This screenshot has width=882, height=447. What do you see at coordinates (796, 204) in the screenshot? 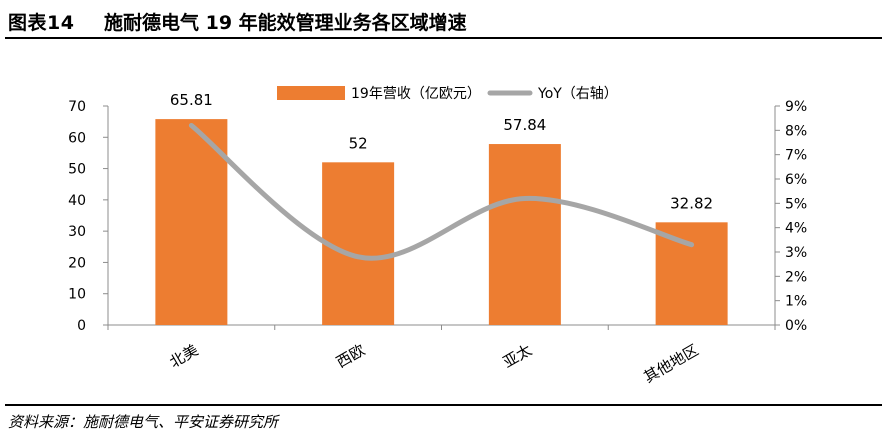
I see `y-right-tick-label: 5%` at bounding box center [796, 204].